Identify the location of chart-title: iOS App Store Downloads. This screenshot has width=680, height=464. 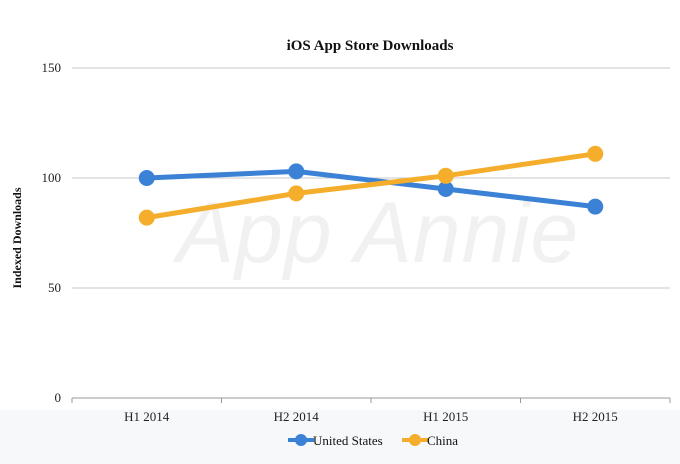
(370, 46).